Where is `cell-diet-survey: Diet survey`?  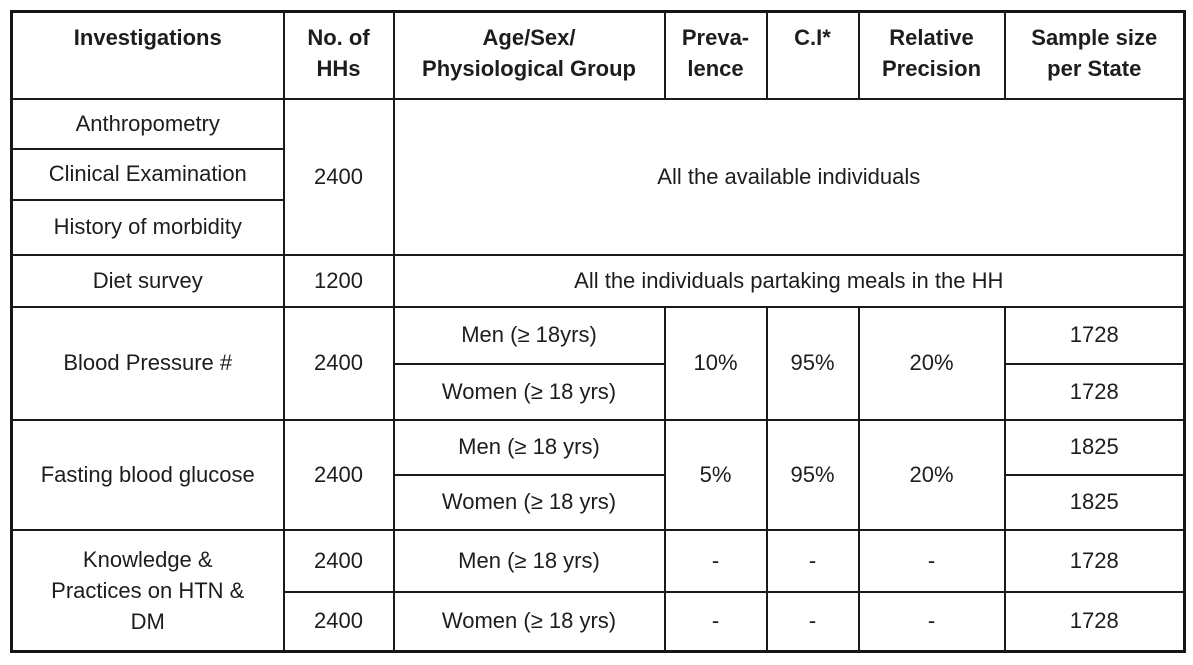 cell-diet-survey: Diet survey is located at coordinates (147, 280).